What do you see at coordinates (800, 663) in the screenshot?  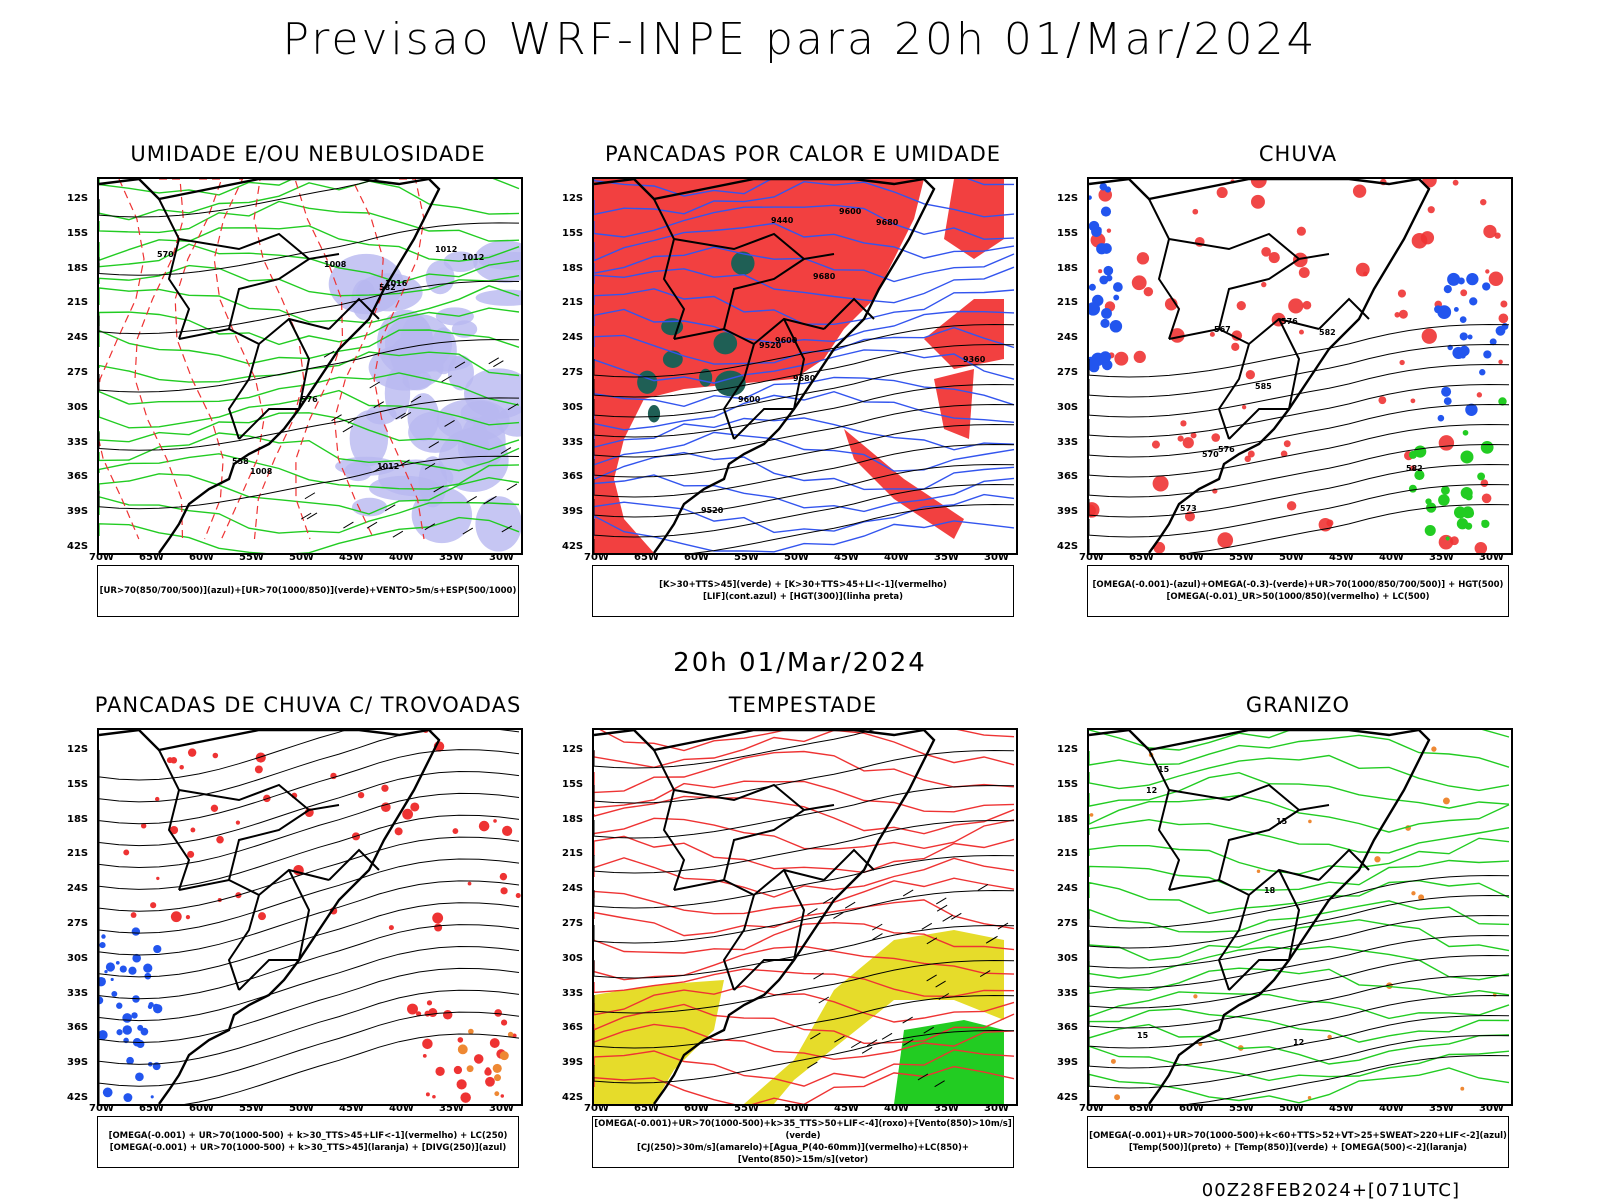 I see `mid-date: 20h 01/Mar/2024` at bounding box center [800, 663].